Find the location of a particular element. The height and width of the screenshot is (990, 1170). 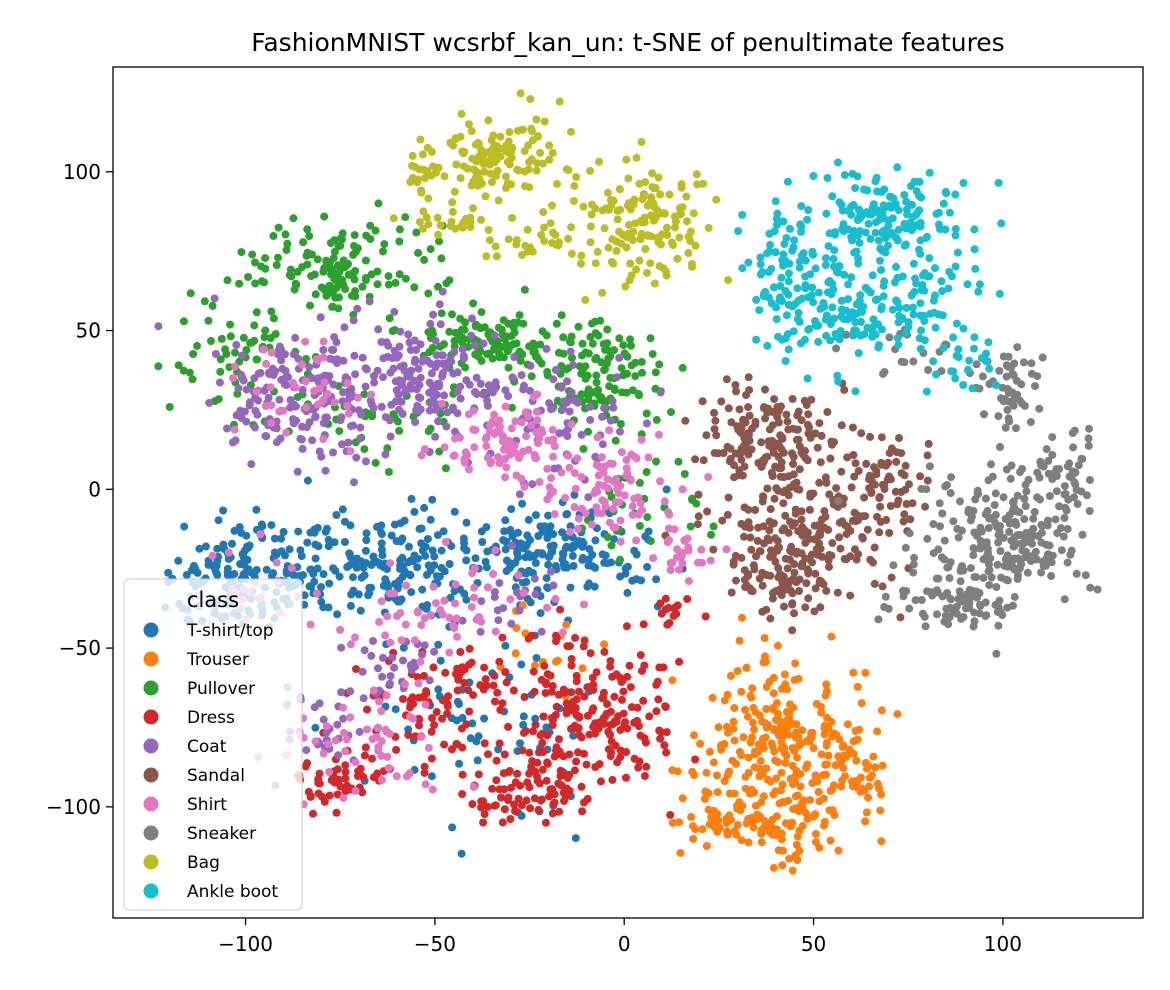

x-axis: −100 −50 0 50 100 is located at coordinates (620, 937).